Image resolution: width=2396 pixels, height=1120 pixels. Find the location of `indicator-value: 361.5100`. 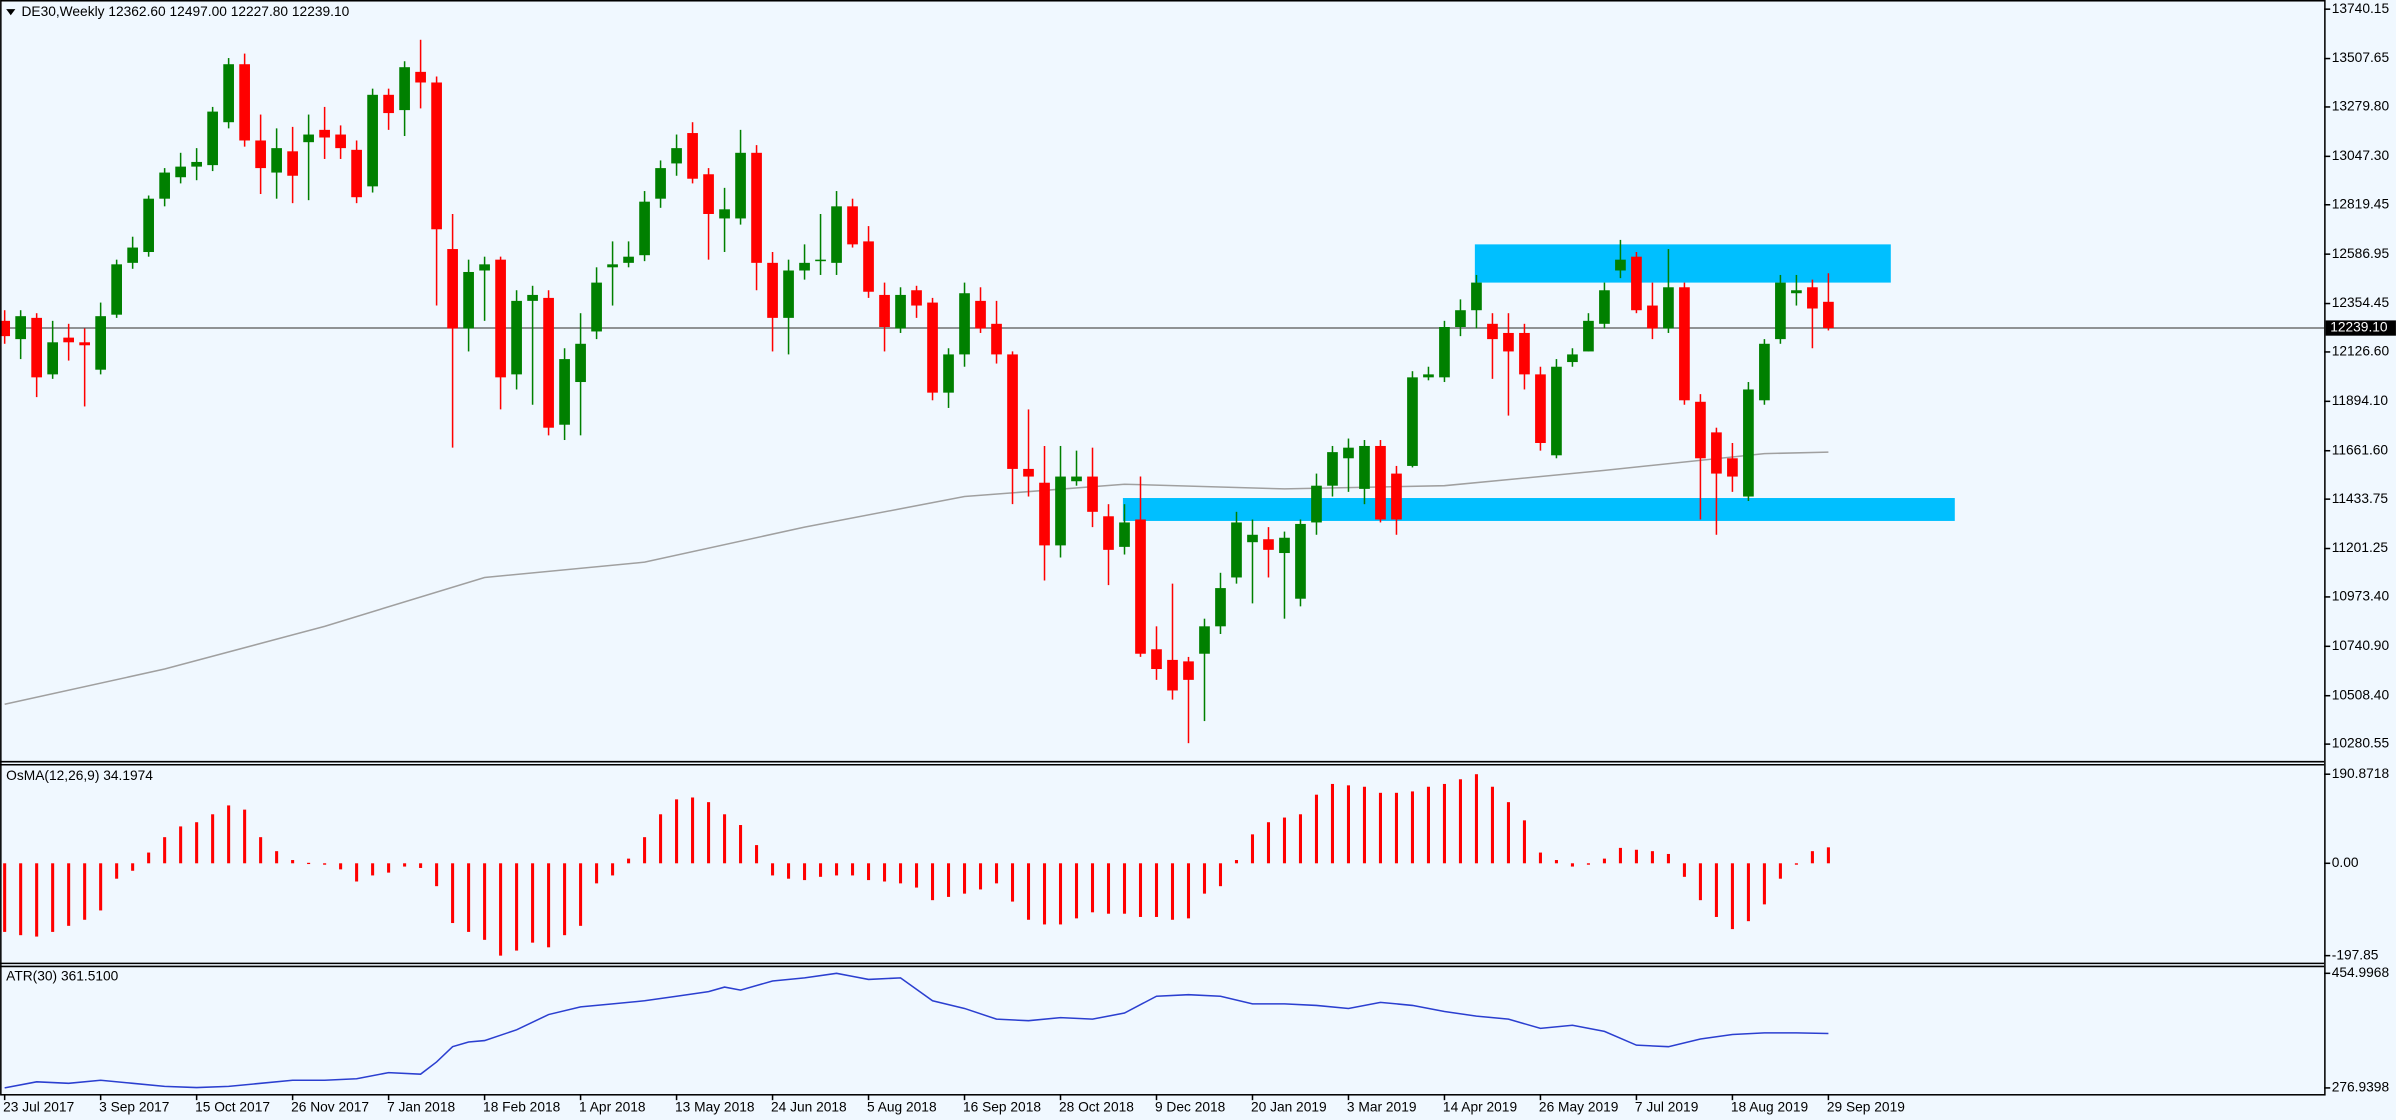

indicator-value: 361.5100 is located at coordinates (90, 975).